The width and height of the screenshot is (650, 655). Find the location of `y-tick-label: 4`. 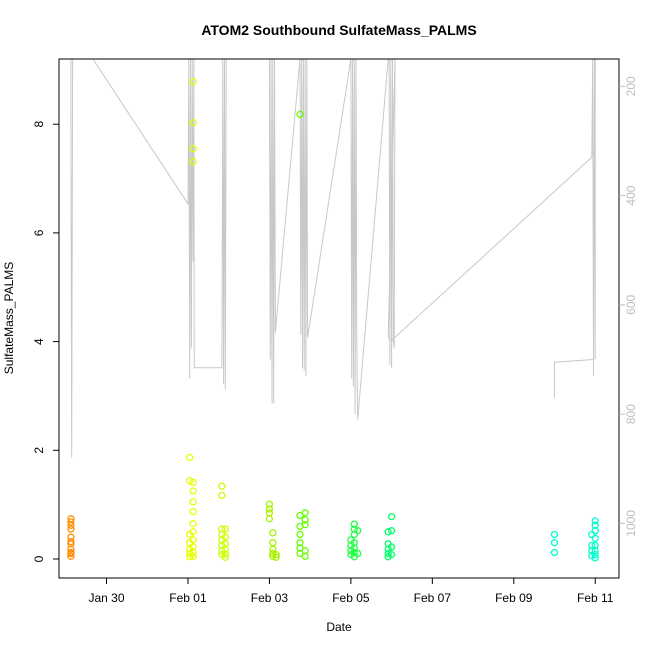

y-tick-label: 4 is located at coordinates (39, 341).